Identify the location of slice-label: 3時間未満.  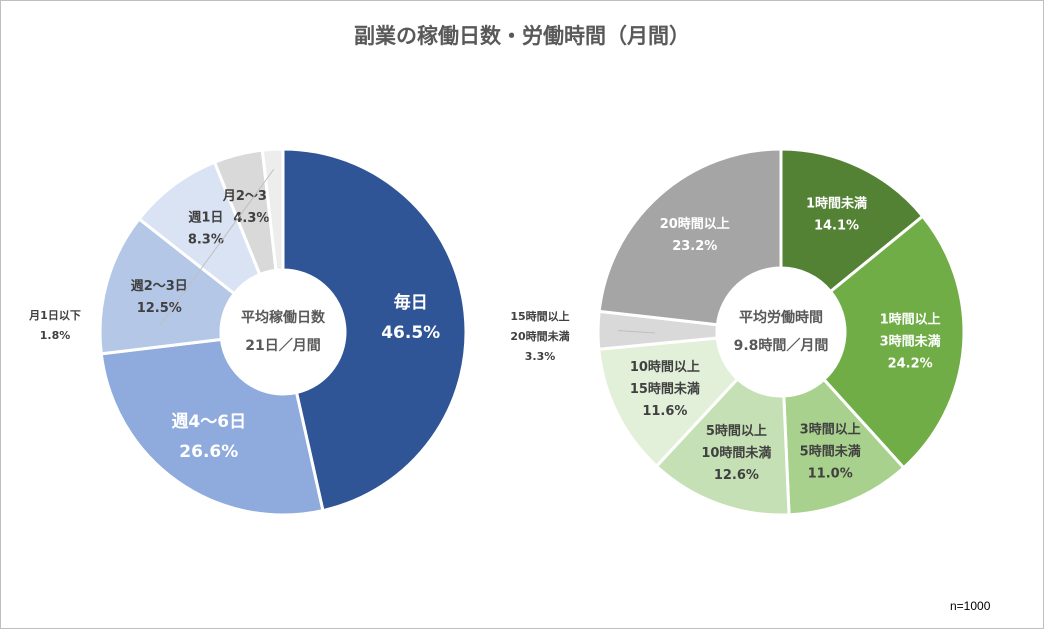
(910, 341).